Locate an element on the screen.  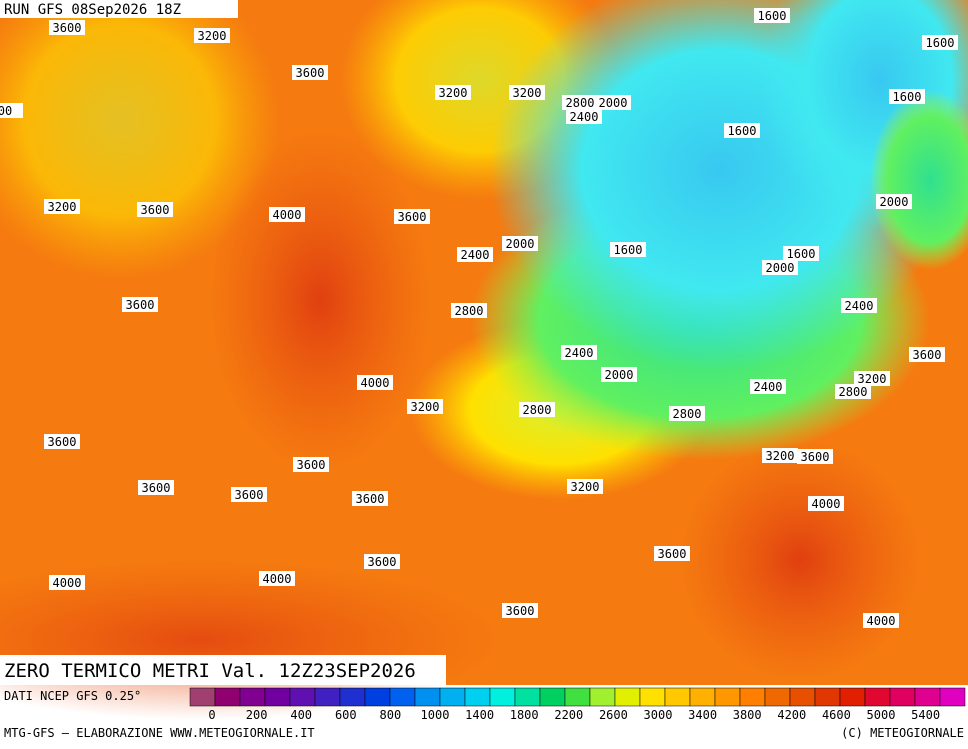
legend-tick-label: 4600 is located at coordinates (836, 715).